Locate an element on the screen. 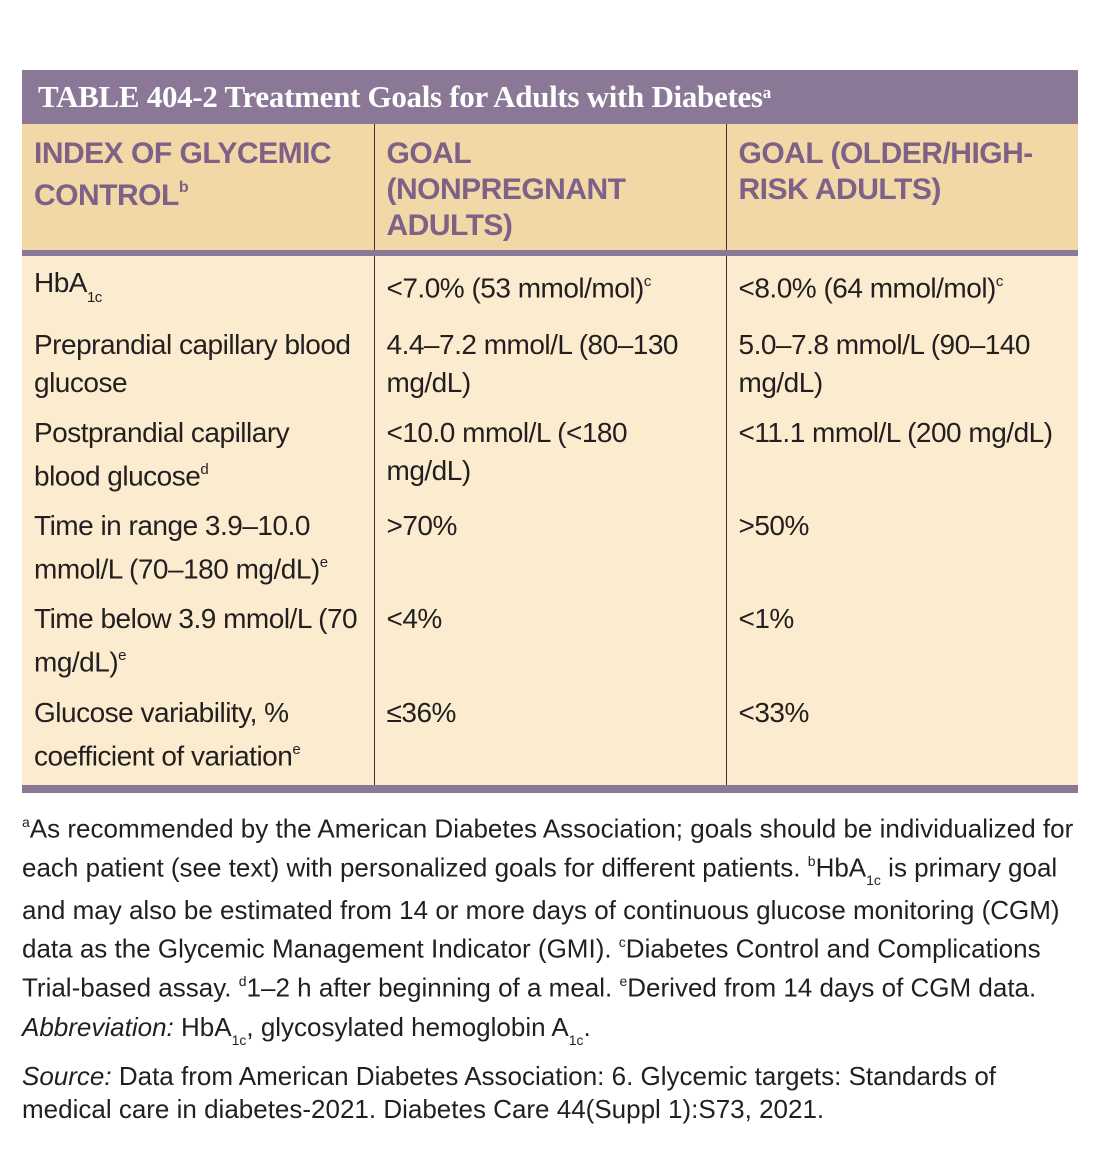 This screenshot has height=1150, width=1120. header-index: INDEX OF GLYCEMIC CONTROLb is located at coordinates (198, 190).